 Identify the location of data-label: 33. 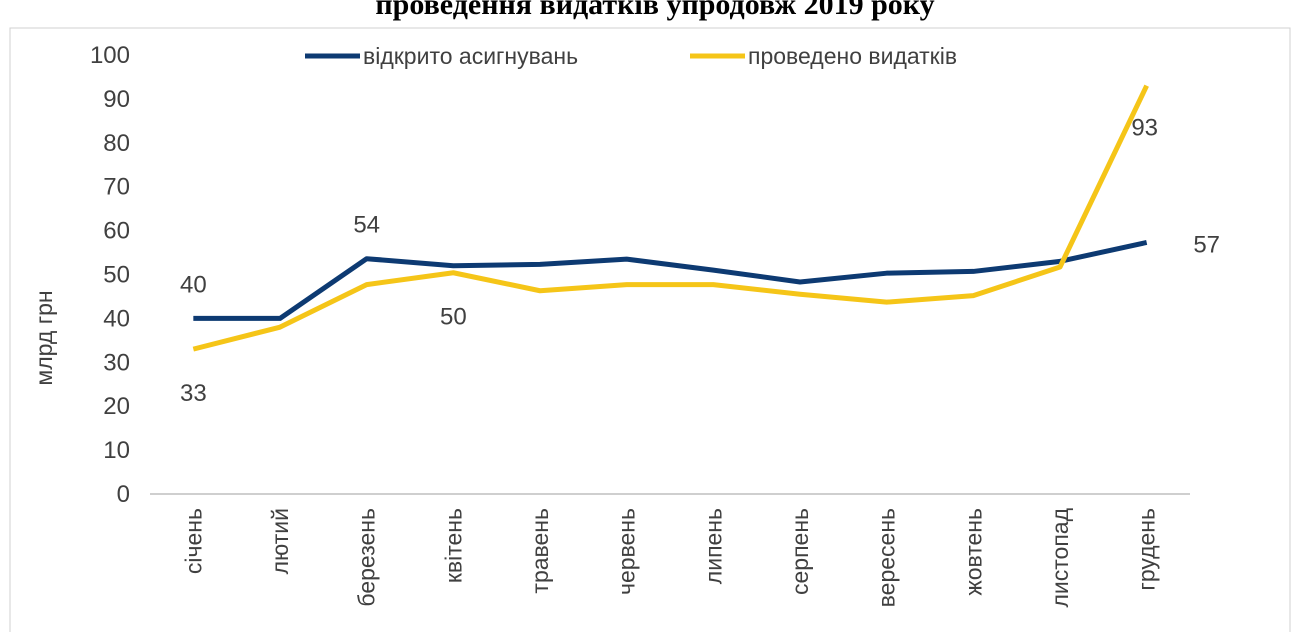
(193, 393).